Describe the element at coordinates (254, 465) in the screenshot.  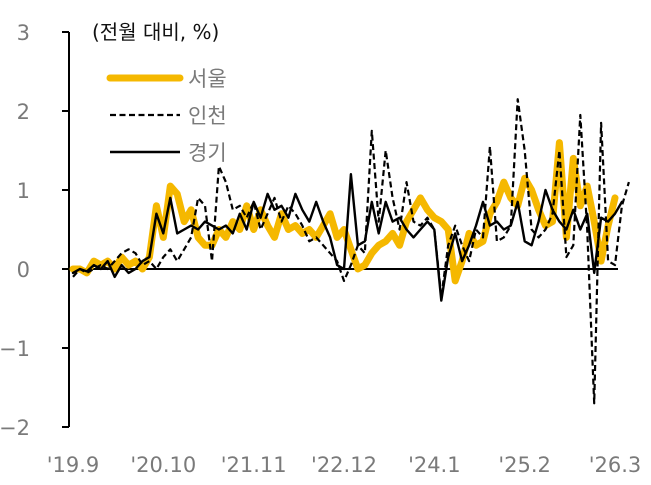
I see `x-tick-label: '21.11` at that location.